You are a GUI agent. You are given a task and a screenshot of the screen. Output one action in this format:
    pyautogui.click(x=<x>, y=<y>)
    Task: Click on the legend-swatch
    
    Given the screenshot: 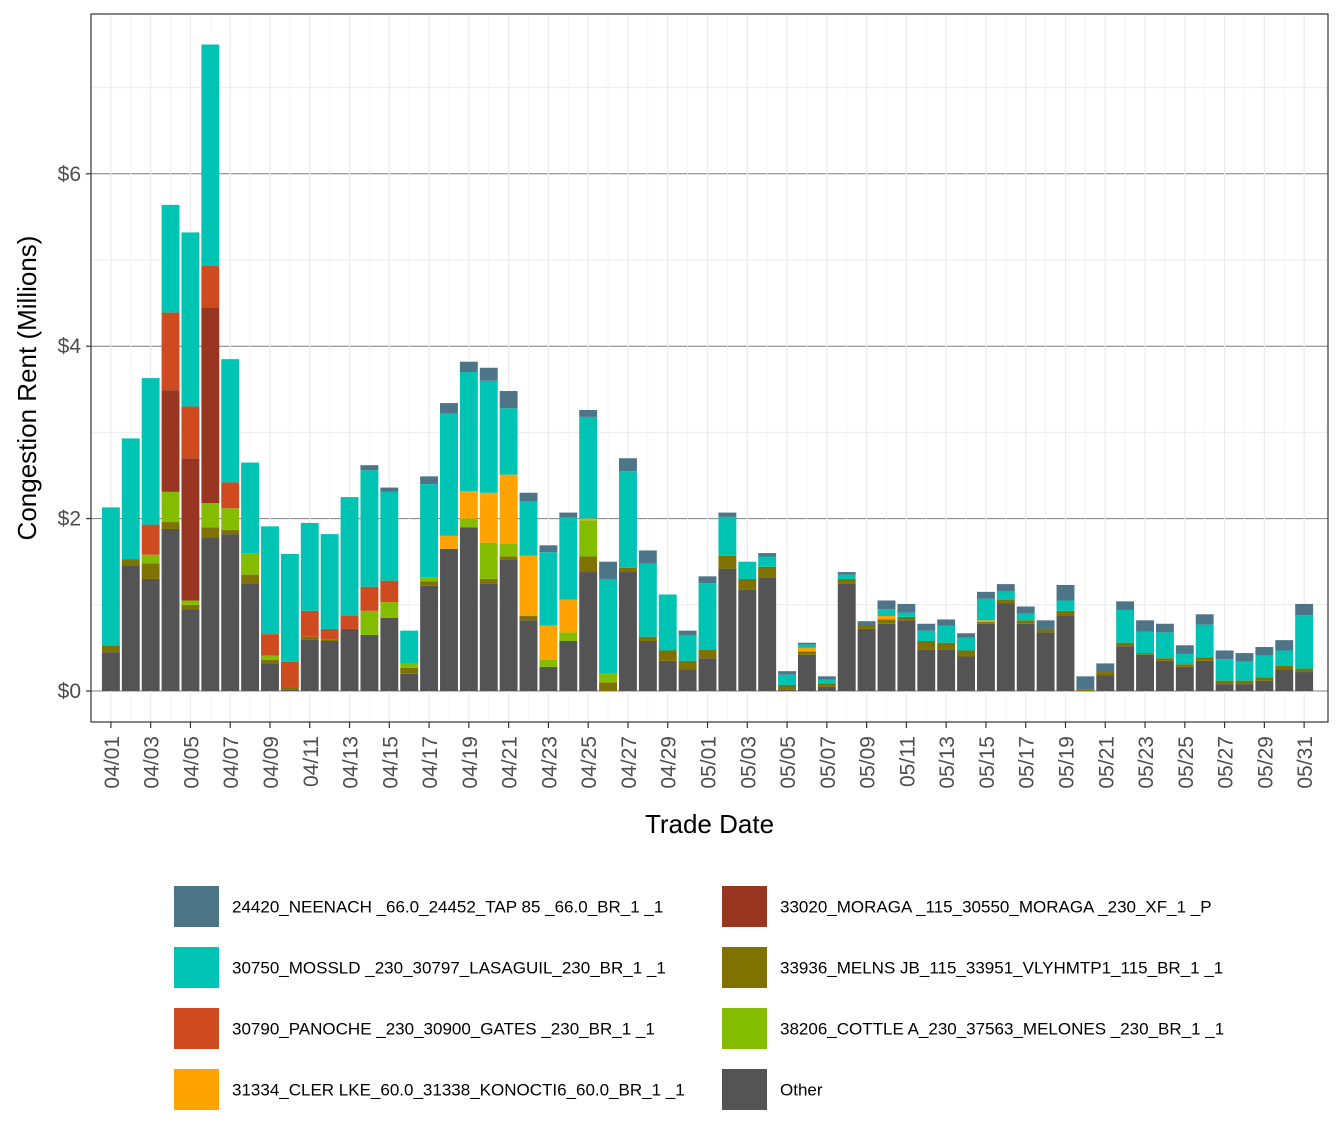 What is the action you would take?
    pyautogui.click(x=196, y=1089)
    